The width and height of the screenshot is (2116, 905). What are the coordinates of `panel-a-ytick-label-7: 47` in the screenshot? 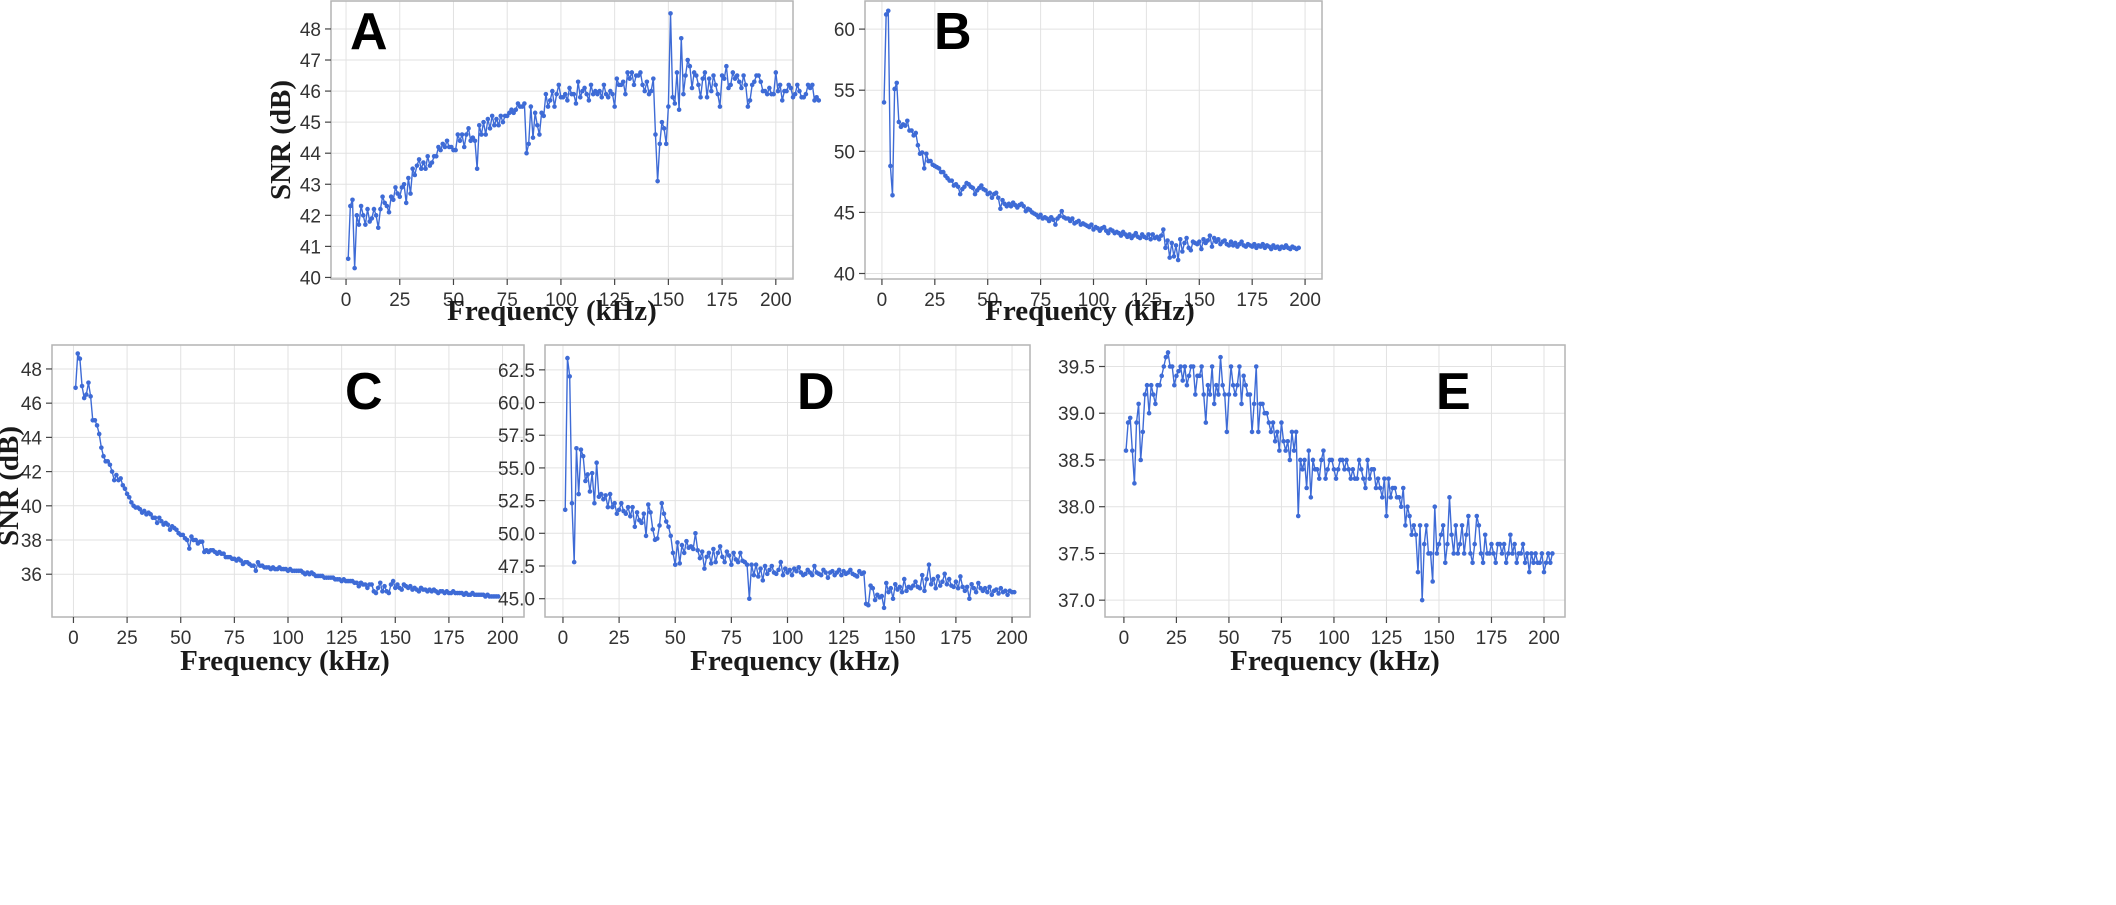 It's located at (310, 61).